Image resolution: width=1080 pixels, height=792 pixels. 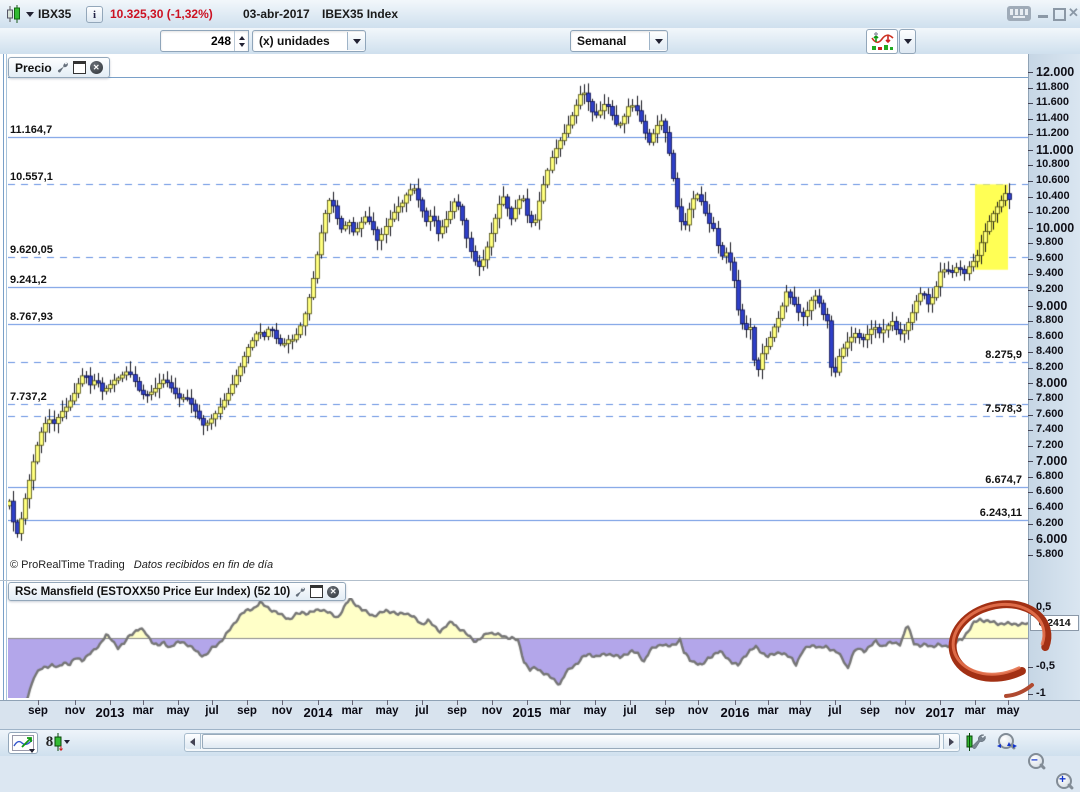 What do you see at coordinates (1043, 16) in the screenshot?
I see `minimize-button` at bounding box center [1043, 16].